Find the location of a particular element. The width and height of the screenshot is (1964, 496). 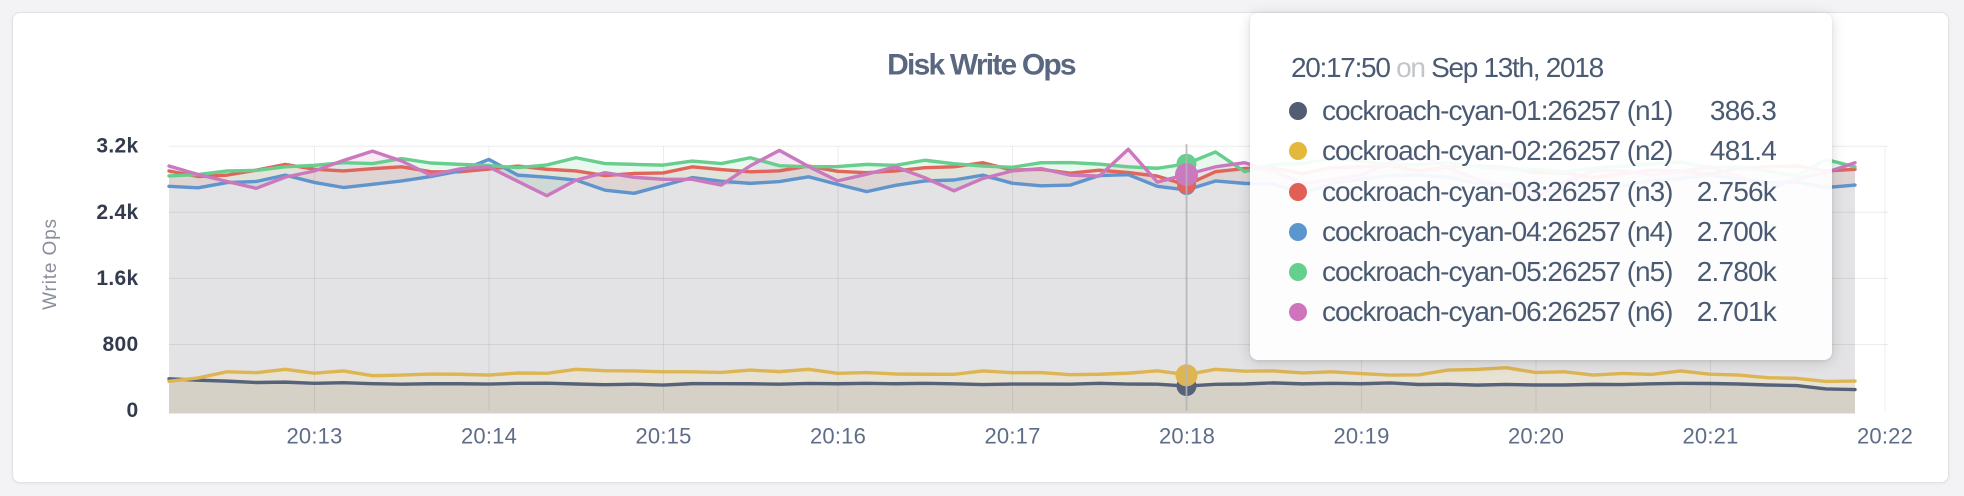

svg-text: 20:18 is located at coordinates (1187, 436).